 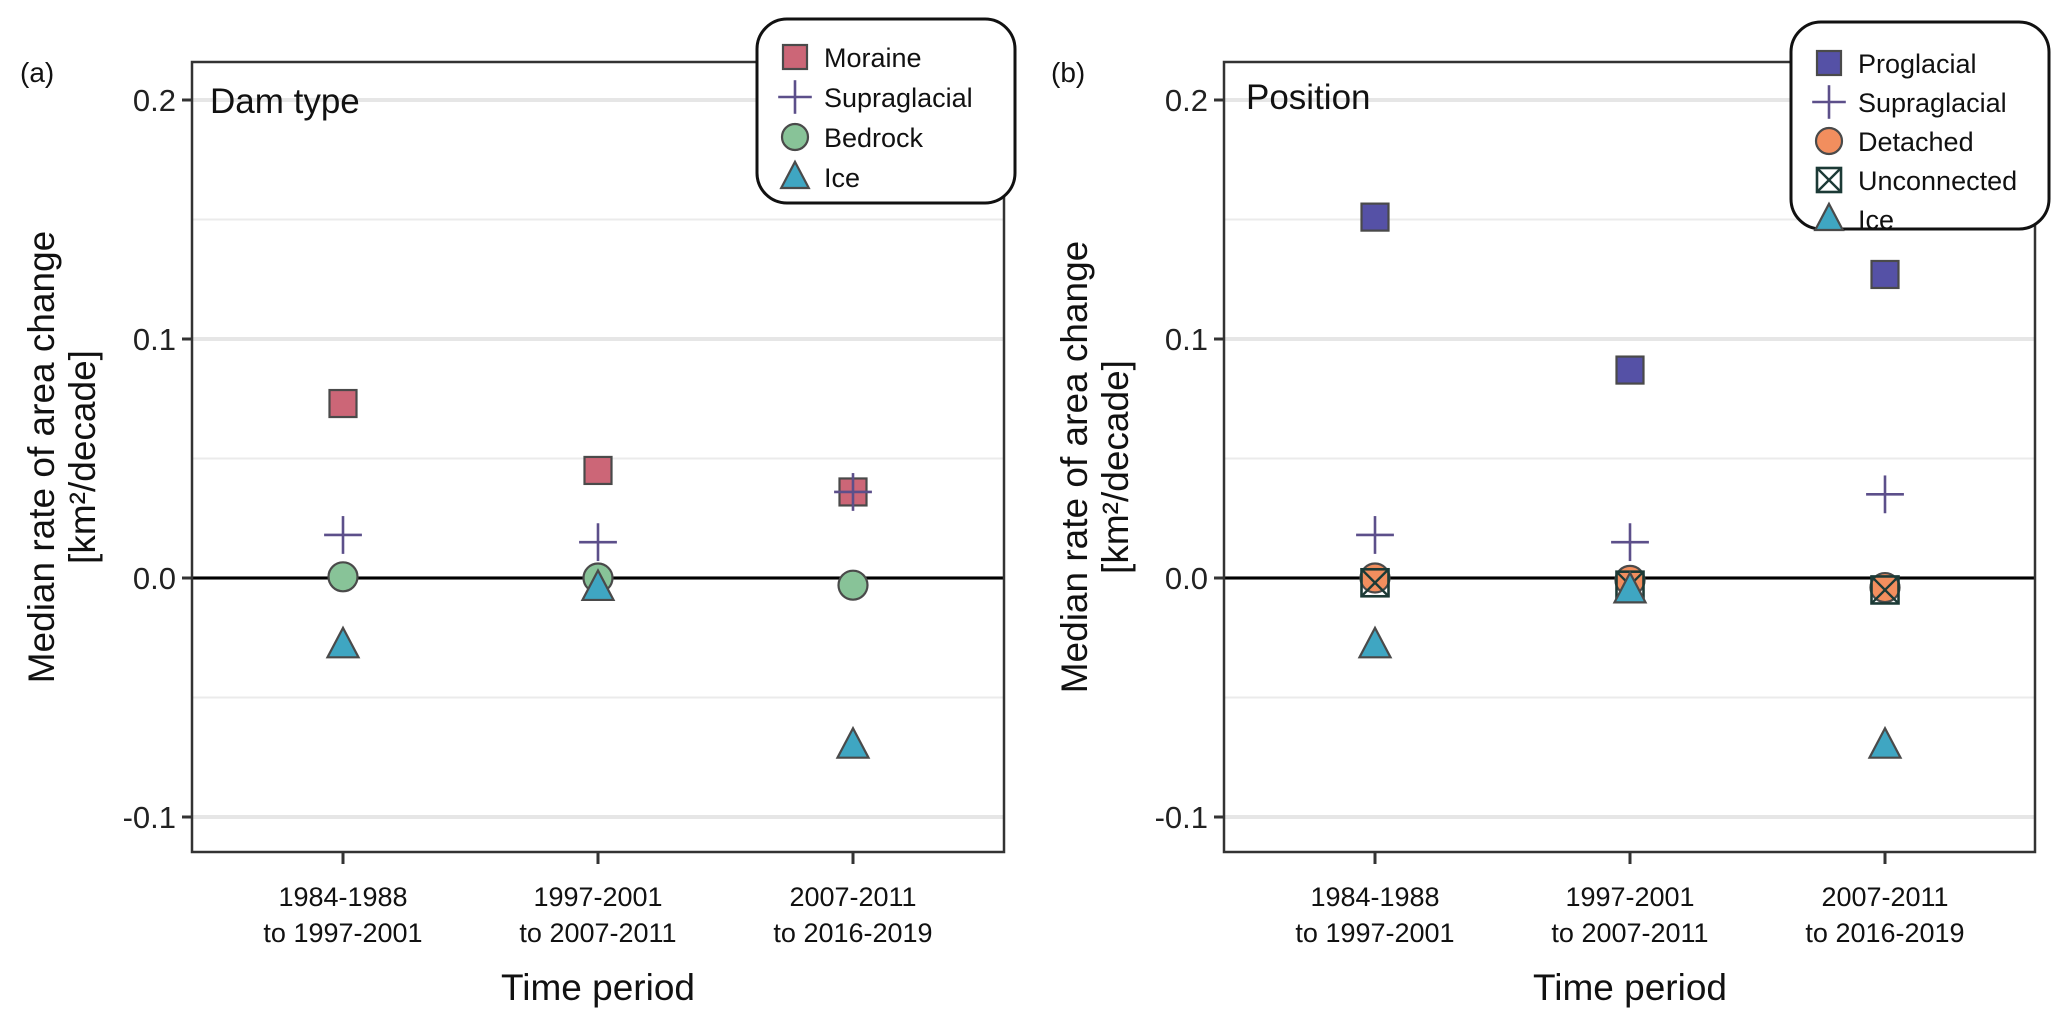 What do you see at coordinates (1916, 142) in the screenshot?
I see `legend-label: Detached` at bounding box center [1916, 142].